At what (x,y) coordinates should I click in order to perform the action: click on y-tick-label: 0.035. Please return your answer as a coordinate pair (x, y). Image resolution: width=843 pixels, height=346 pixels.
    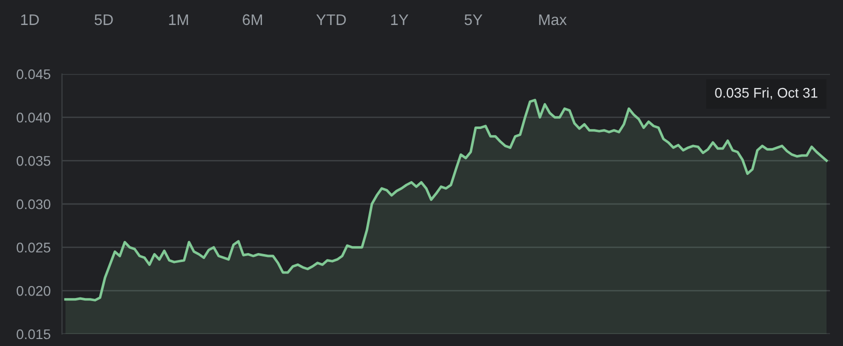
    Looking at the image, I should click on (33, 161).